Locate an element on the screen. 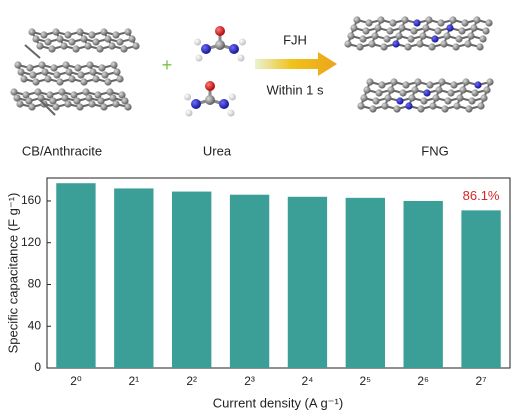 The image size is (520, 419). y-tick-label: 80 is located at coordinates (35, 284).